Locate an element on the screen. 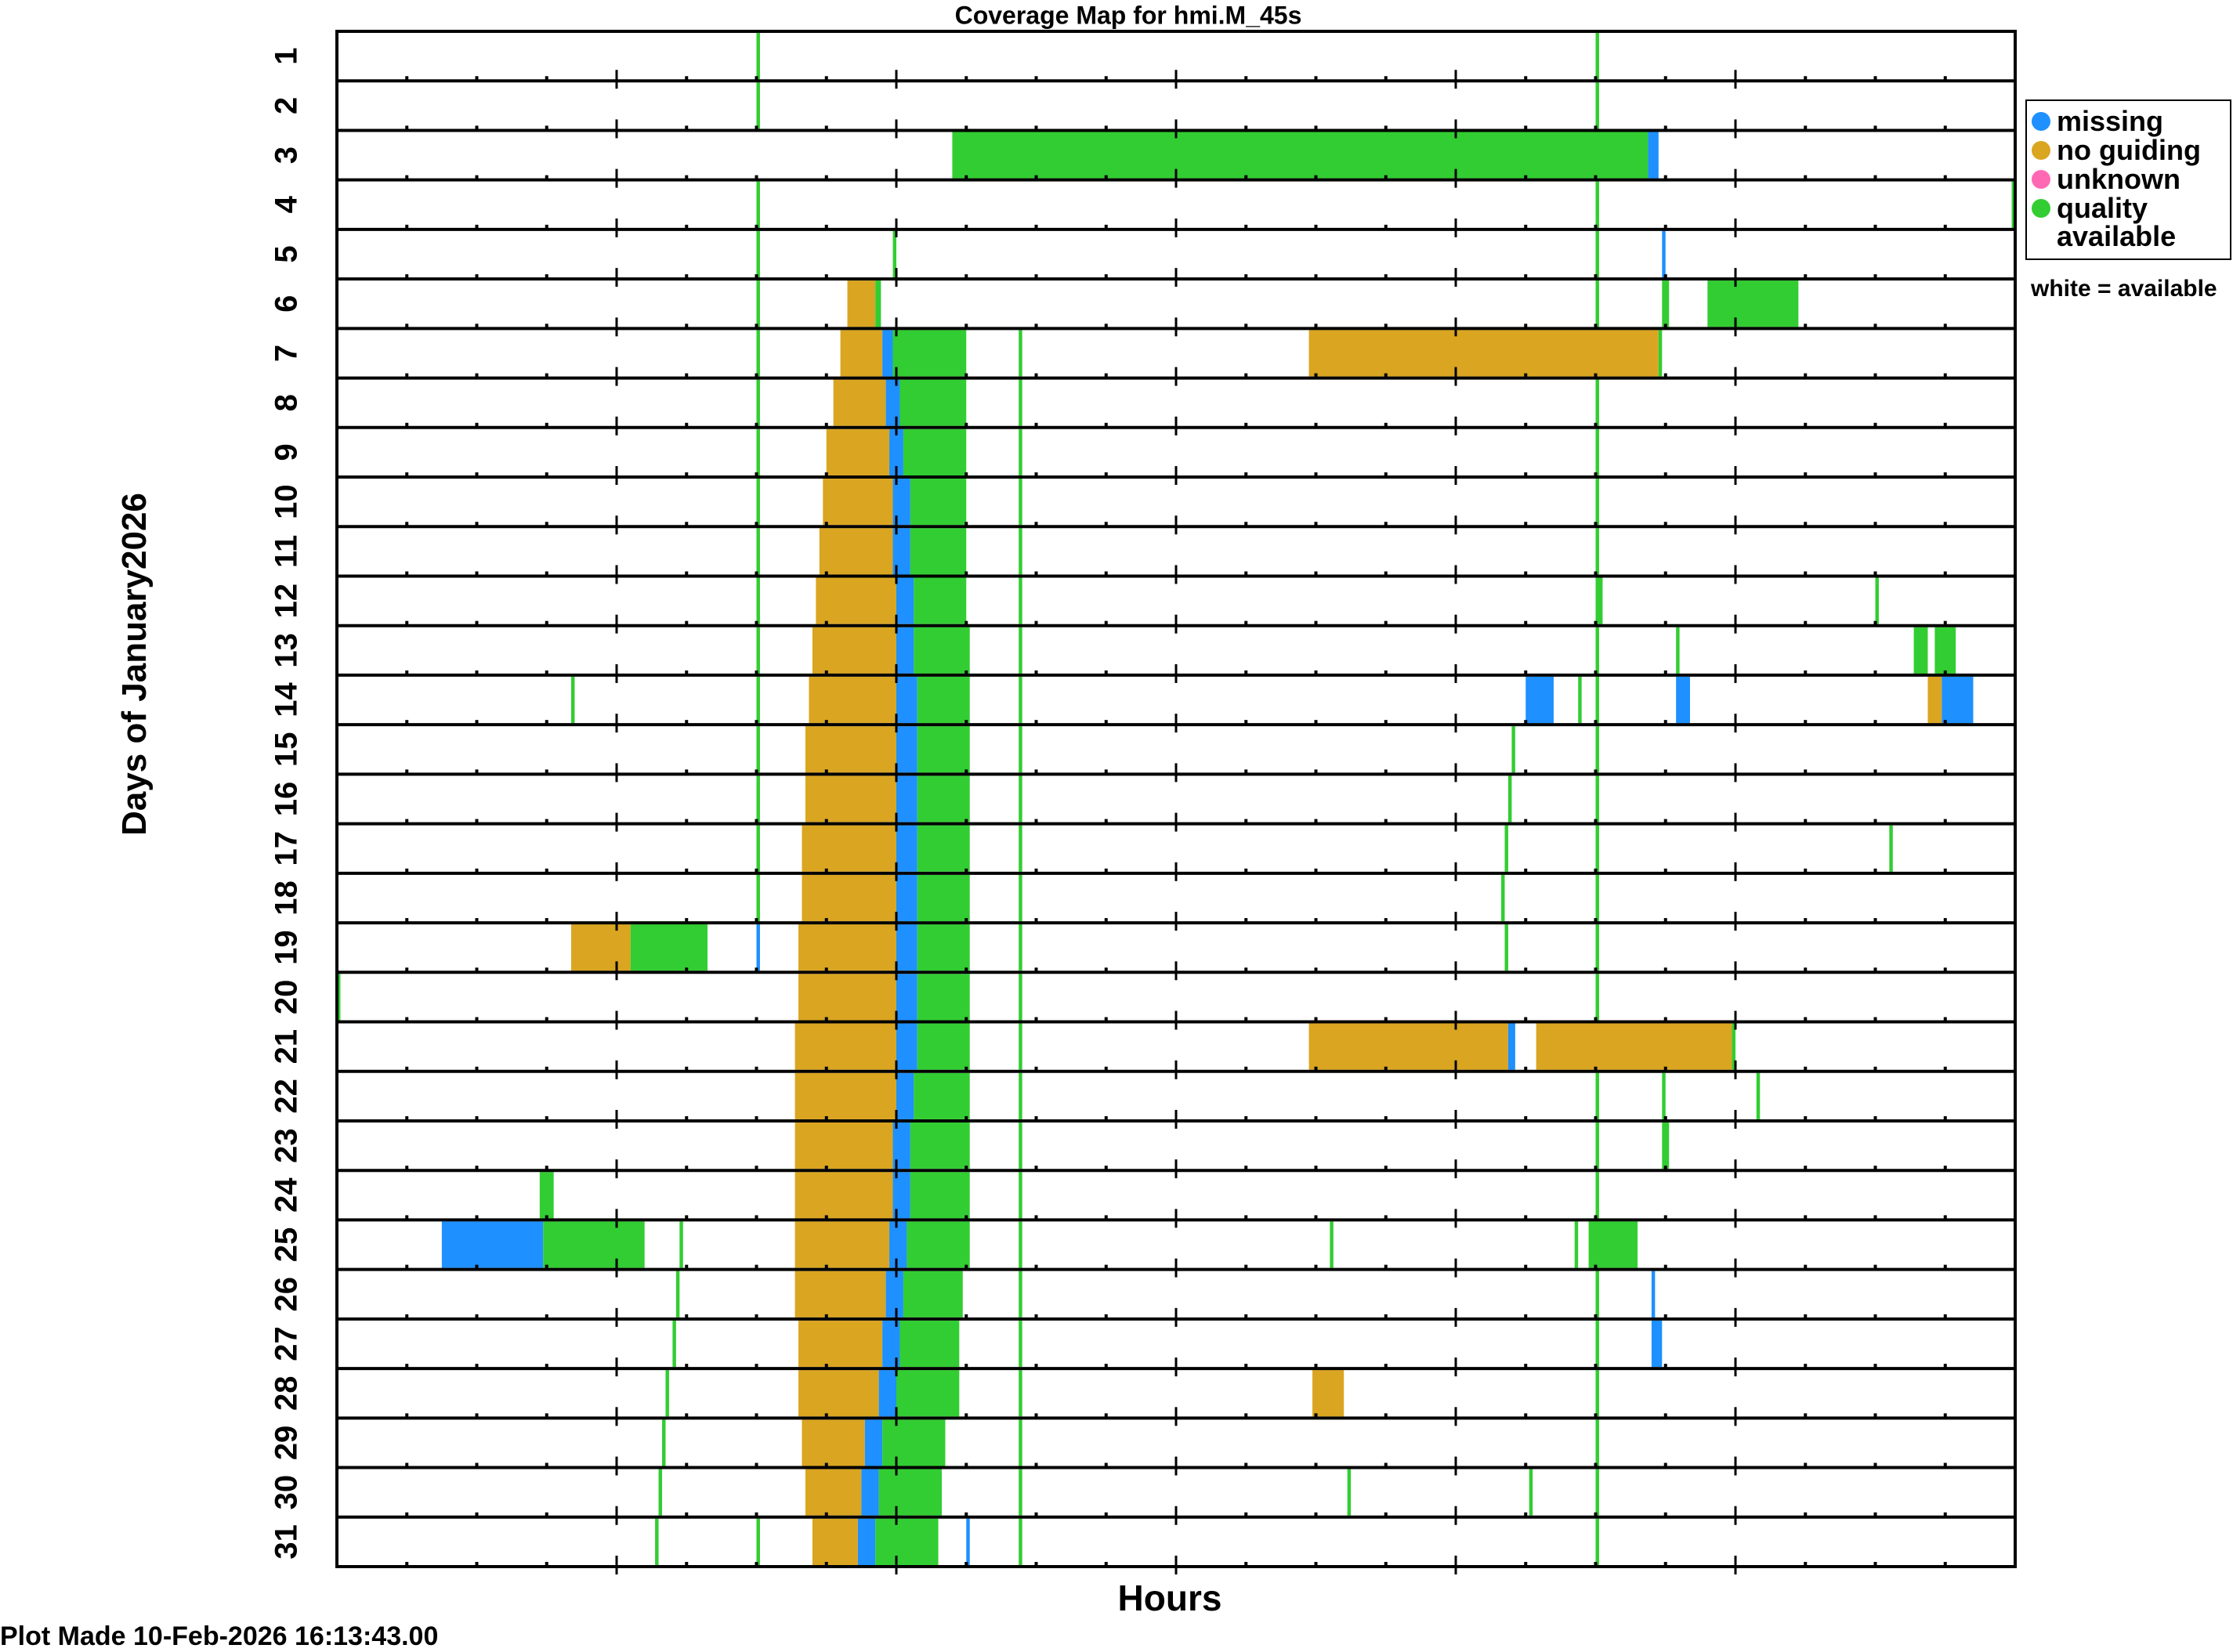 This screenshot has width=2233, height=1652. legend-note: white = available is located at coordinates (2124, 289).